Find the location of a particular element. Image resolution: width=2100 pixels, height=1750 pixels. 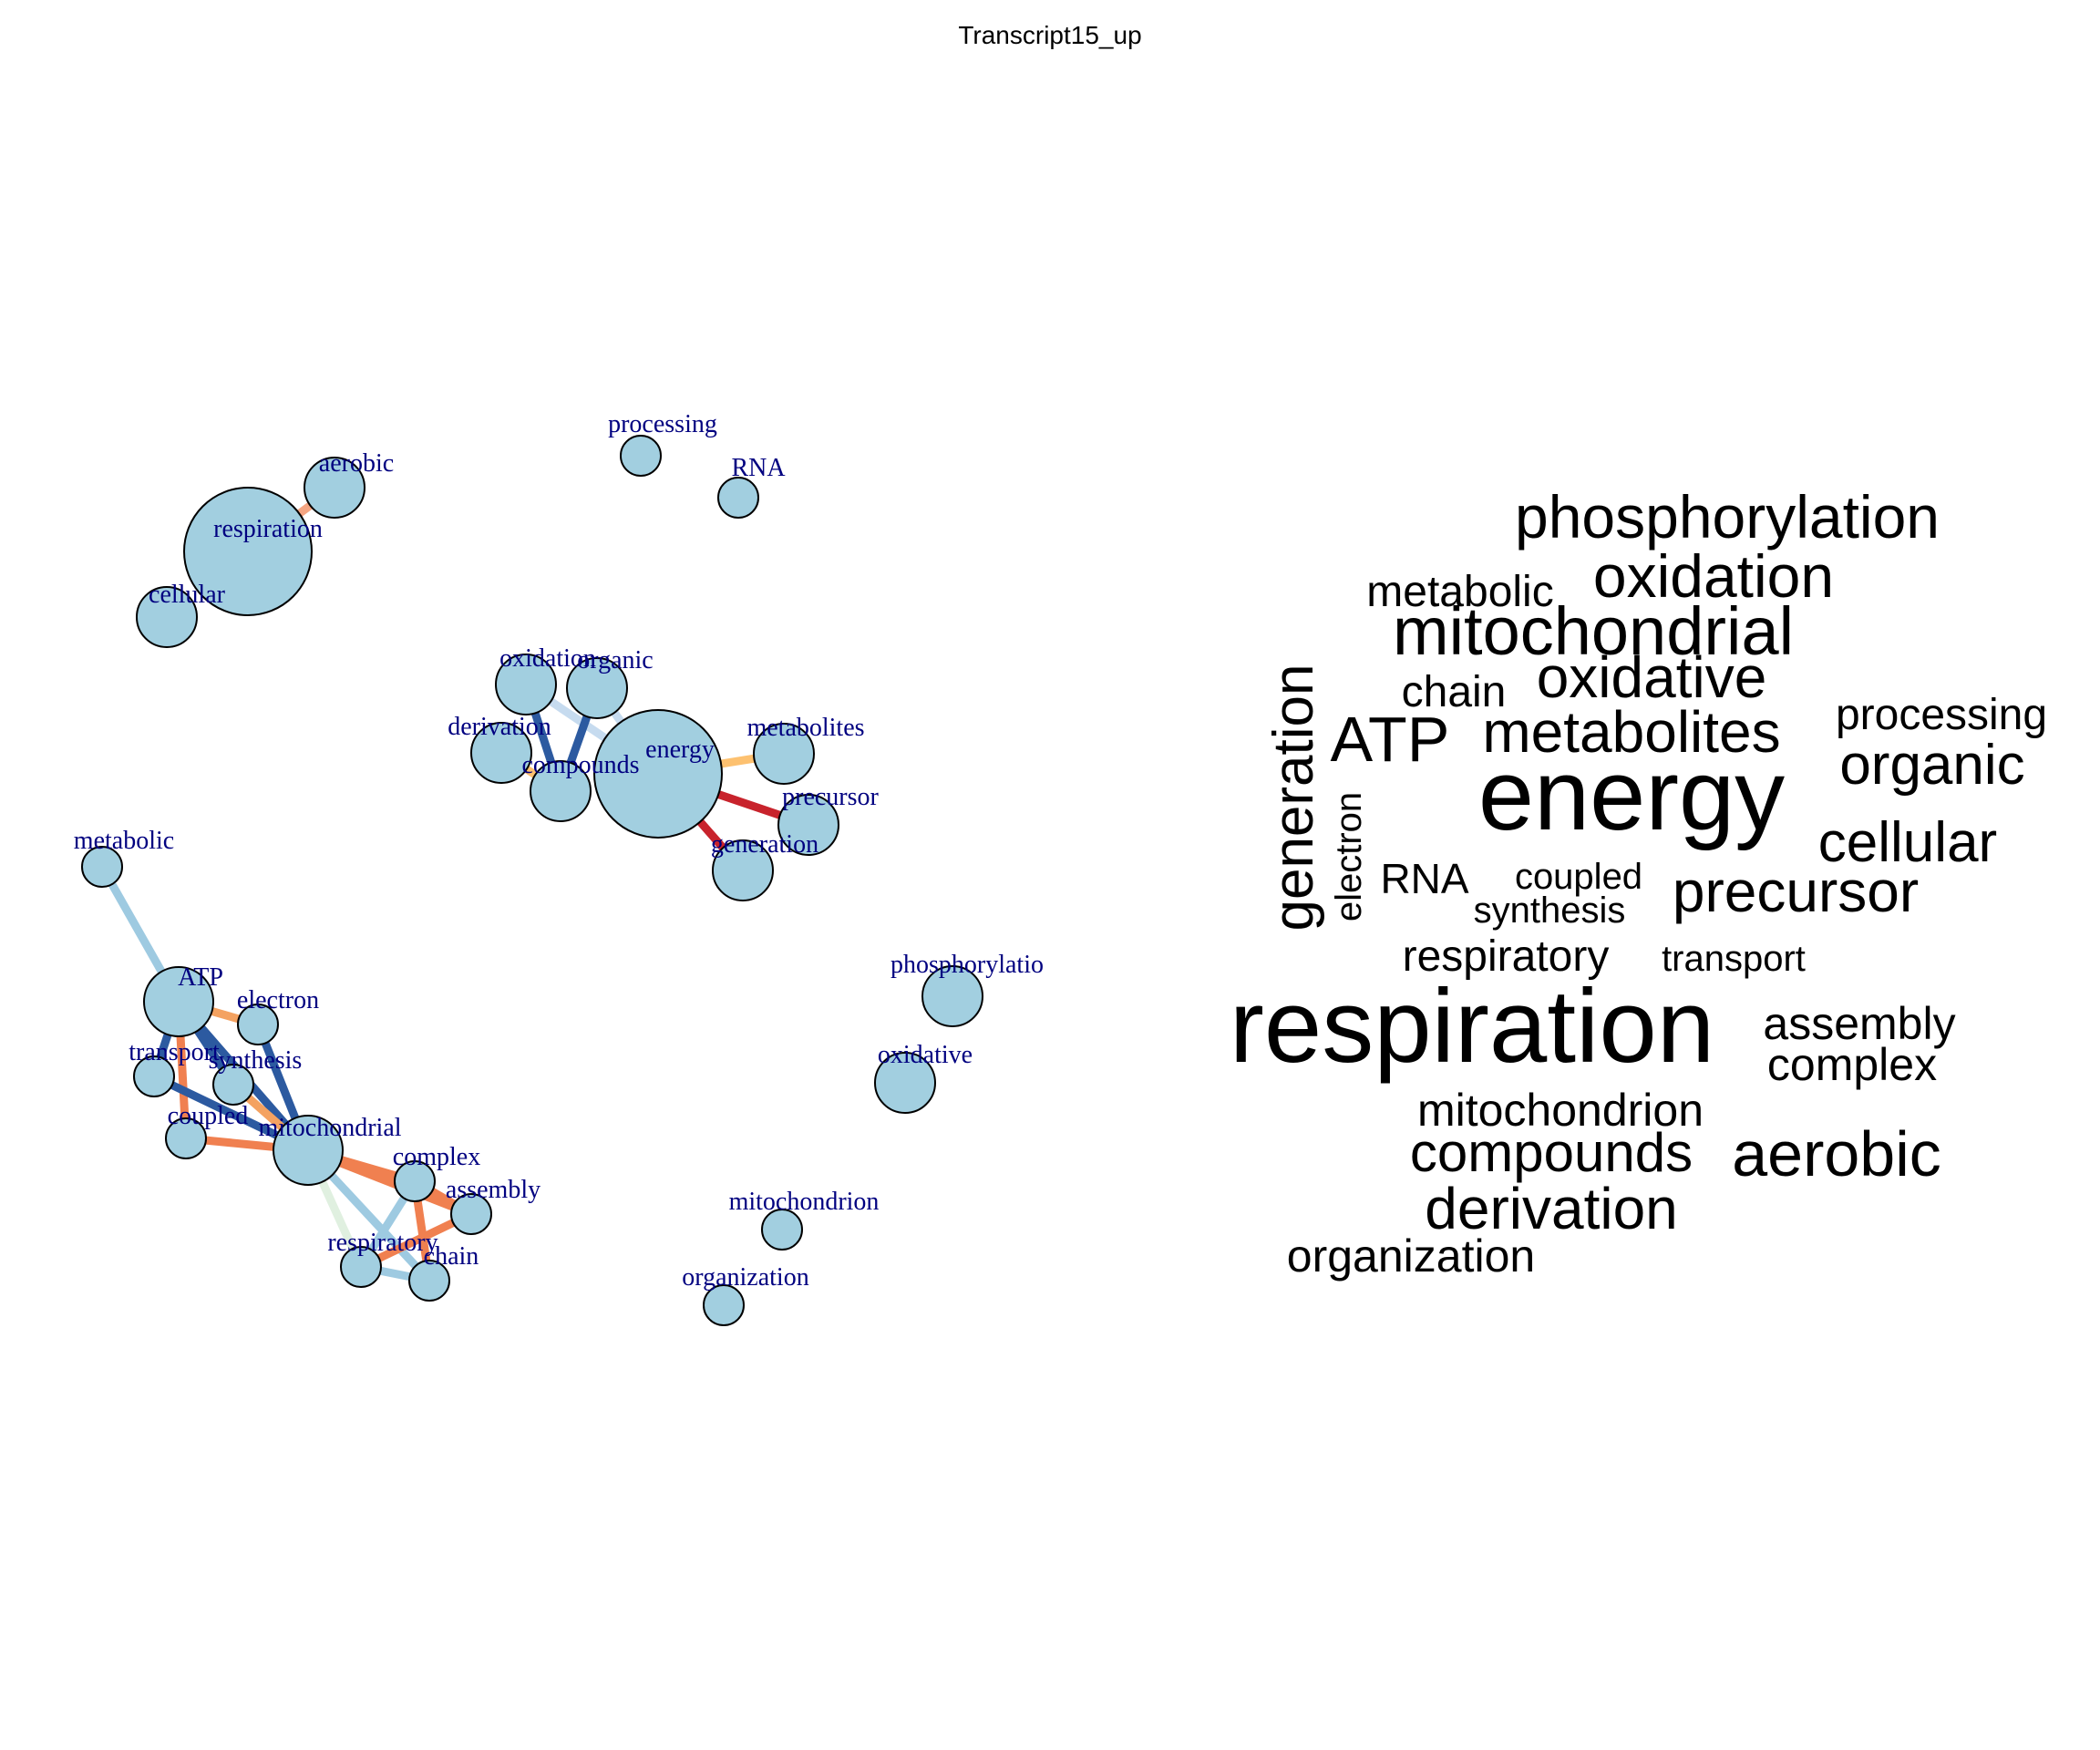

node-label-cellular: cellular is located at coordinates (188, 595).